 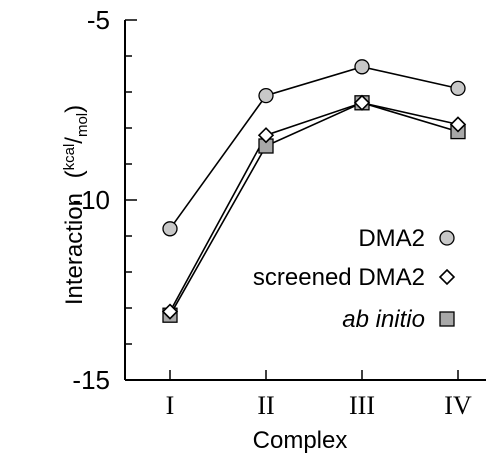 What do you see at coordinates (170, 405) in the screenshot?
I see `x-tick-label: I` at bounding box center [170, 405].